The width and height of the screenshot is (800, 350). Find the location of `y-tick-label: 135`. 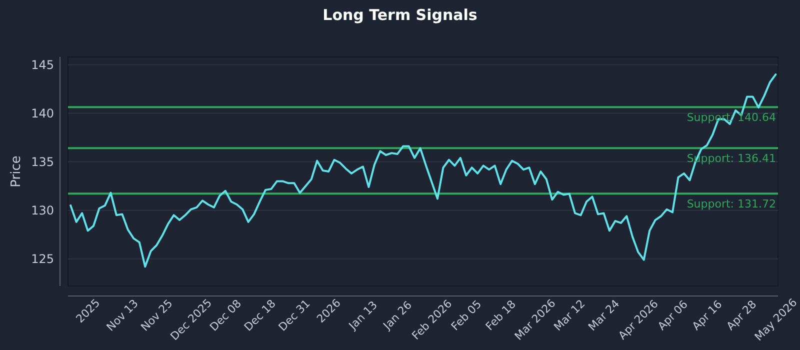

y-tick-label: 135 is located at coordinates (42, 161).